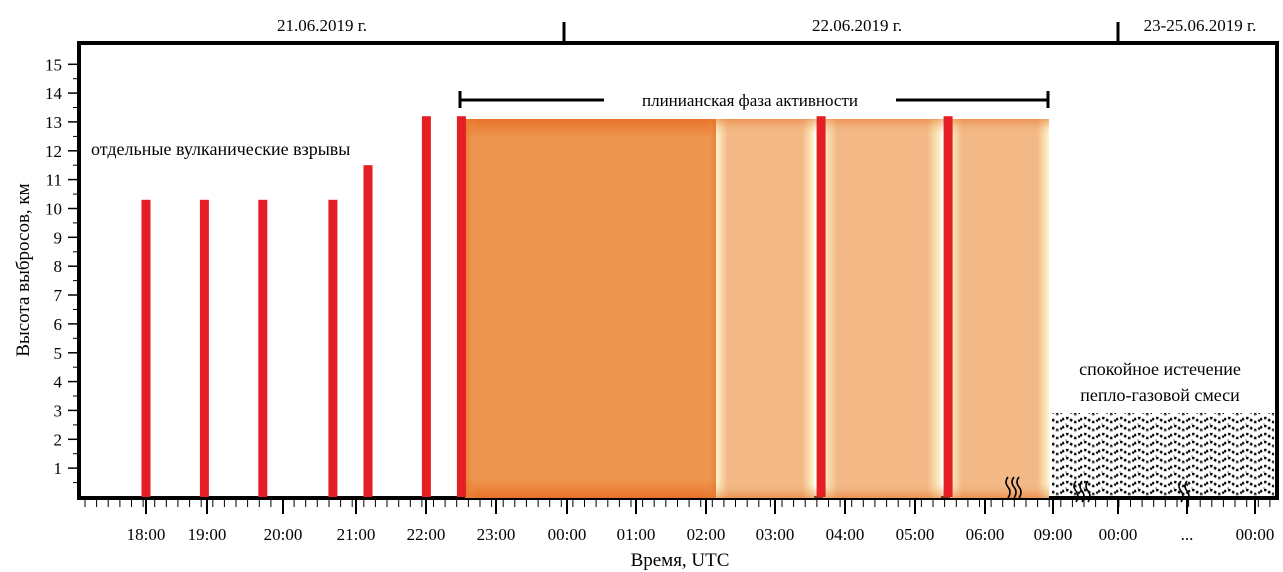  What do you see at coordinates (58, 353) in the screenshot?
I see `y-tick-label: 5` at bounding box center [58, 353].